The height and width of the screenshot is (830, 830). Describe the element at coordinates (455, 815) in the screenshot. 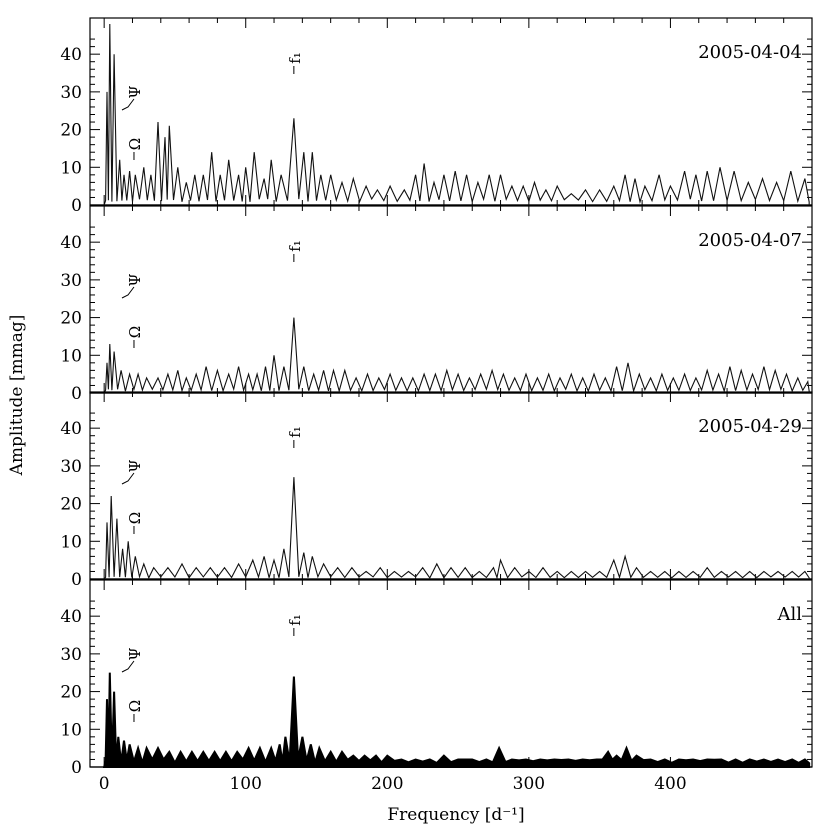

I see `x-axis-label: Frequency [d⁻¹]` at that location.